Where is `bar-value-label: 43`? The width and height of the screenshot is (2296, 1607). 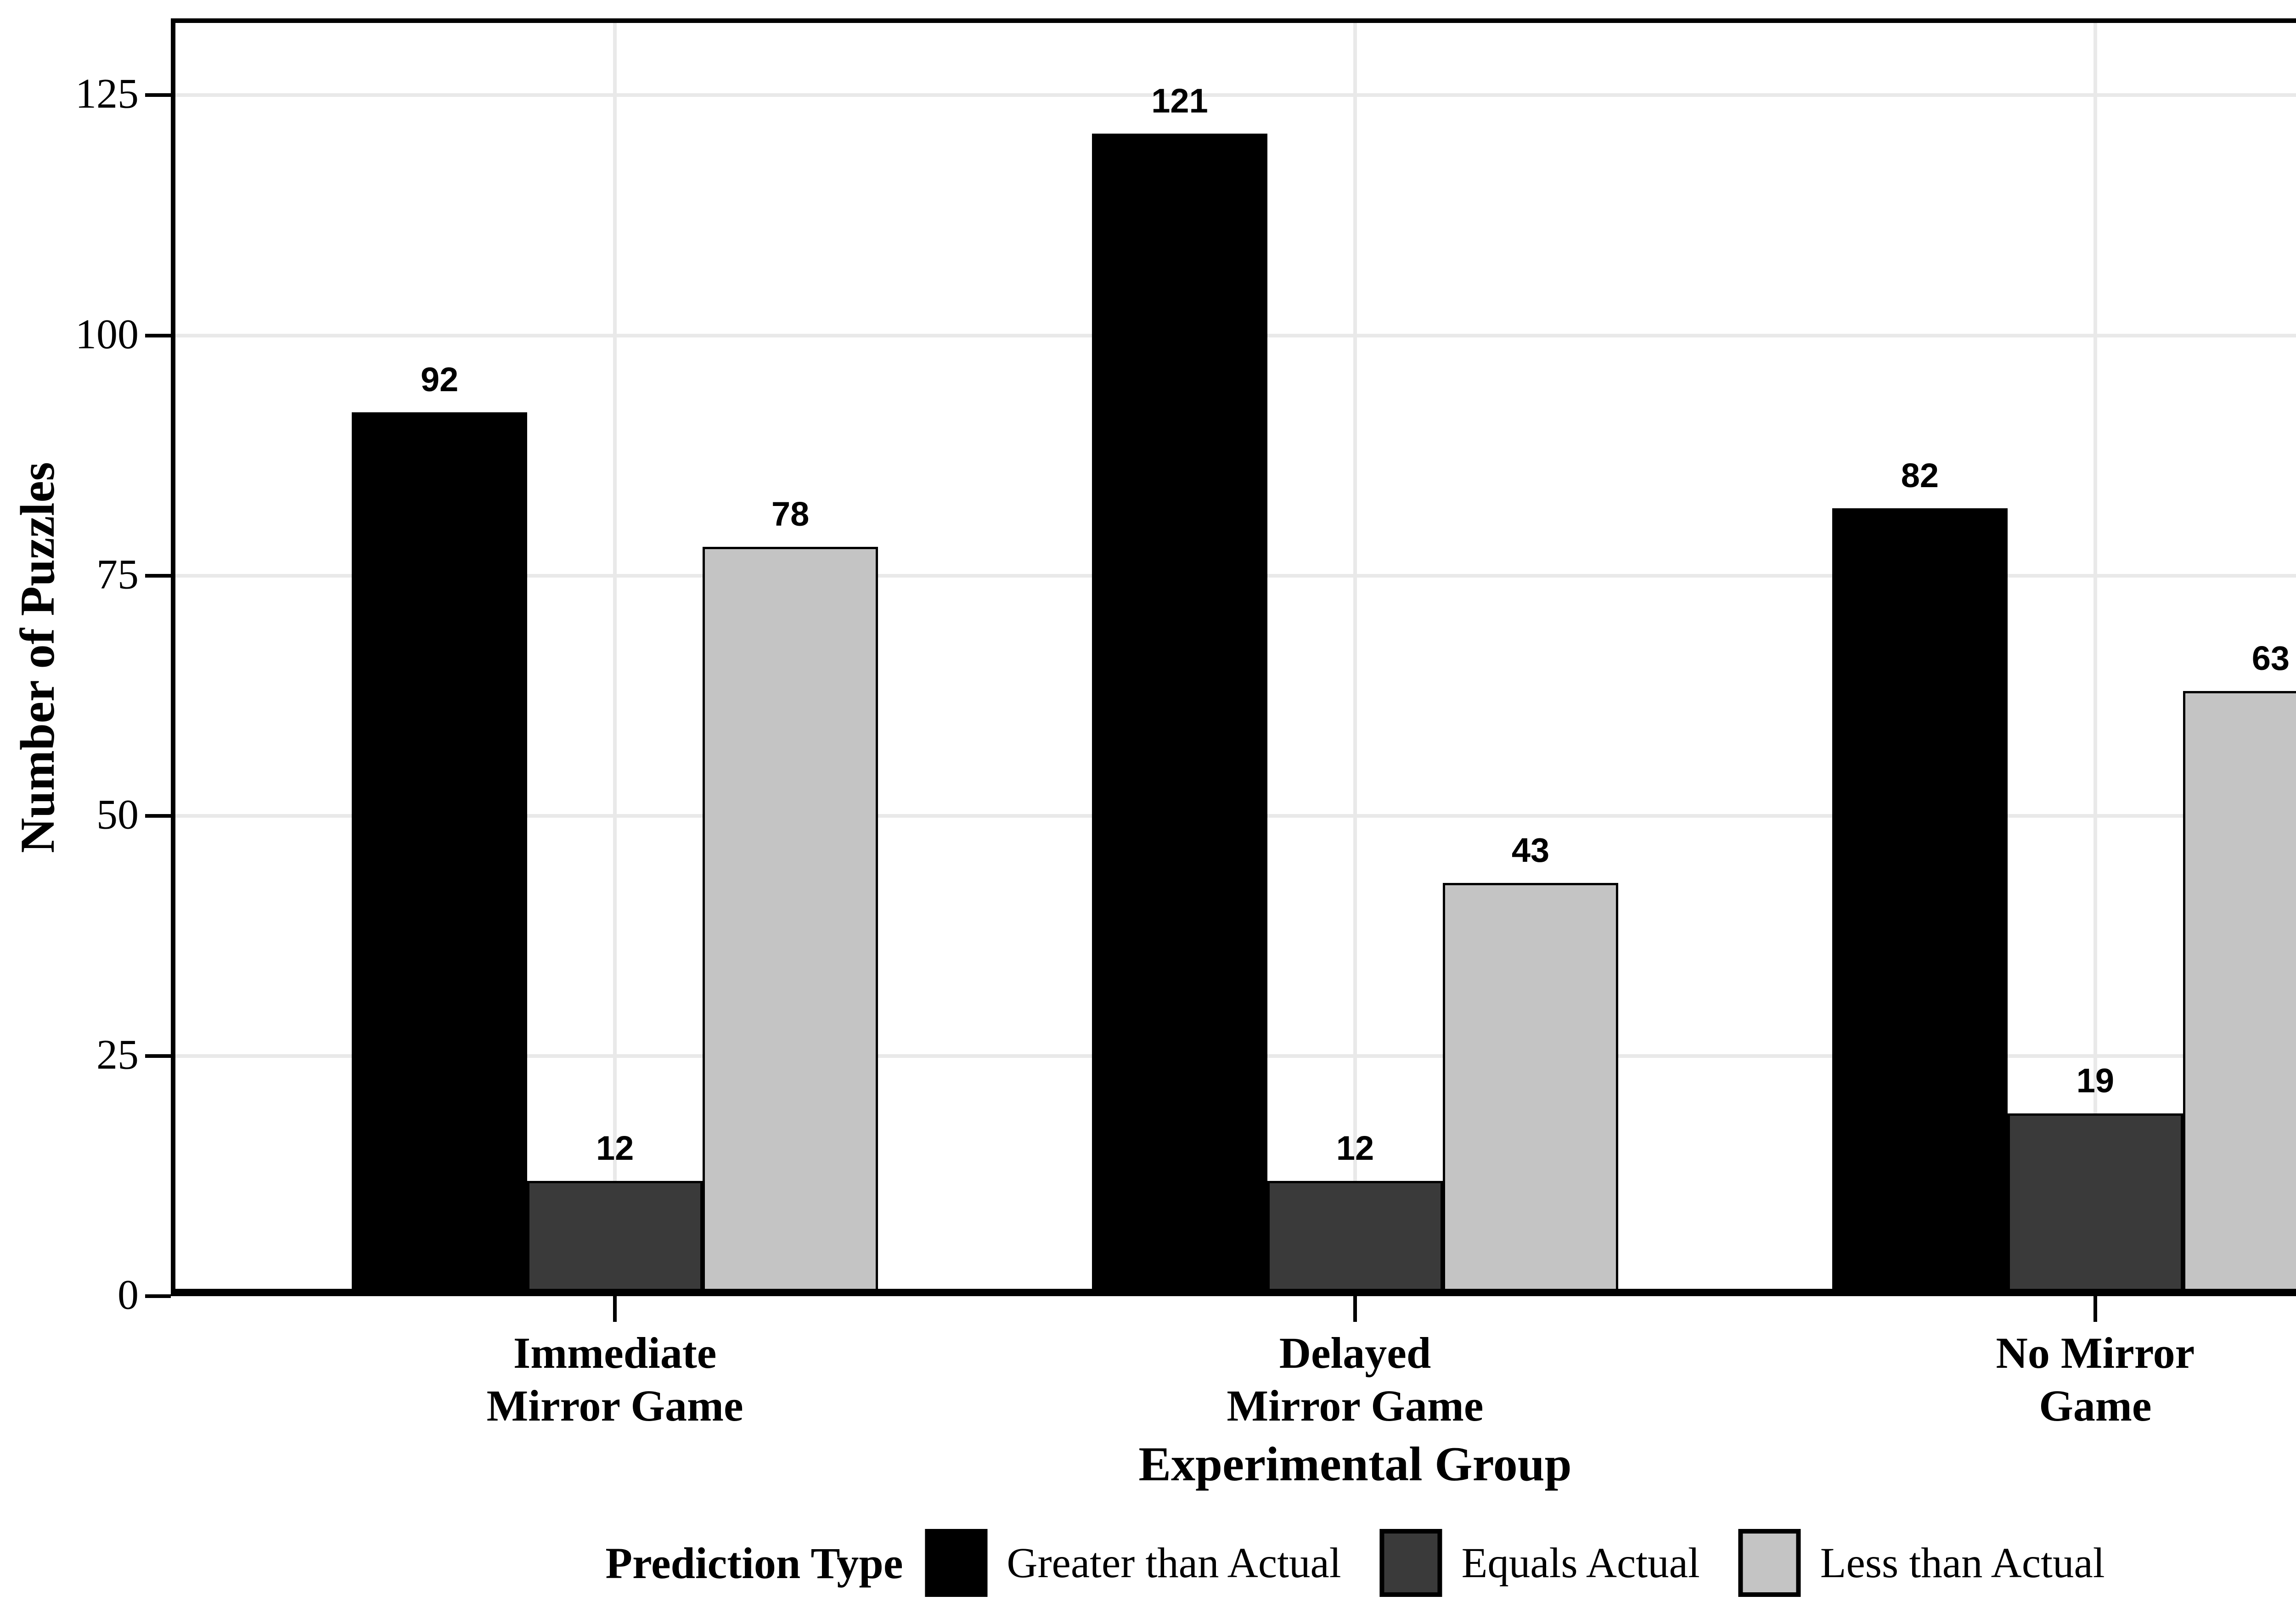
bar-value-label: 43 is located at coordinates (1531, 850).